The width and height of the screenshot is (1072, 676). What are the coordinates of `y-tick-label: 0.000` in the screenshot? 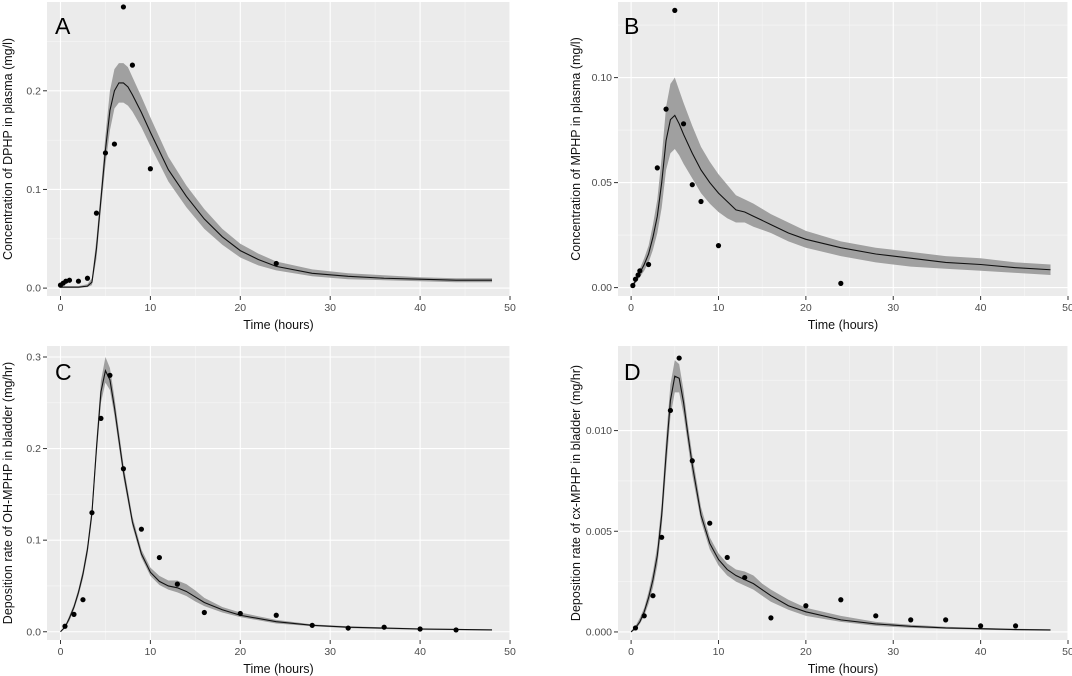 It's located at (599, 632).